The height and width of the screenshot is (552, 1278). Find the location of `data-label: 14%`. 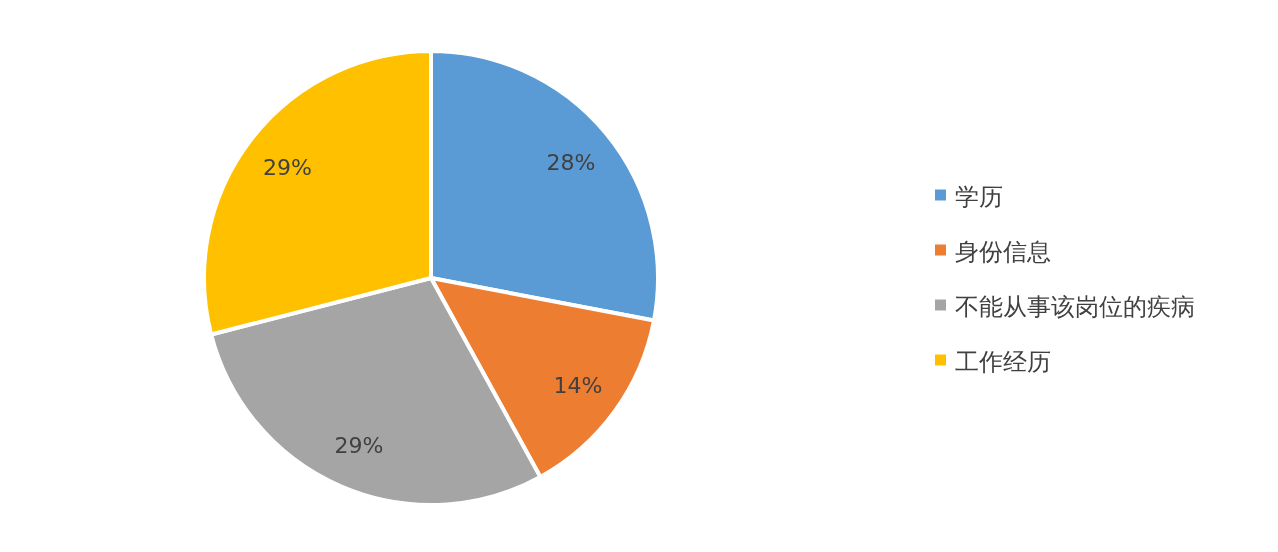

data-label: 14% is located at coordinates (578, 385).